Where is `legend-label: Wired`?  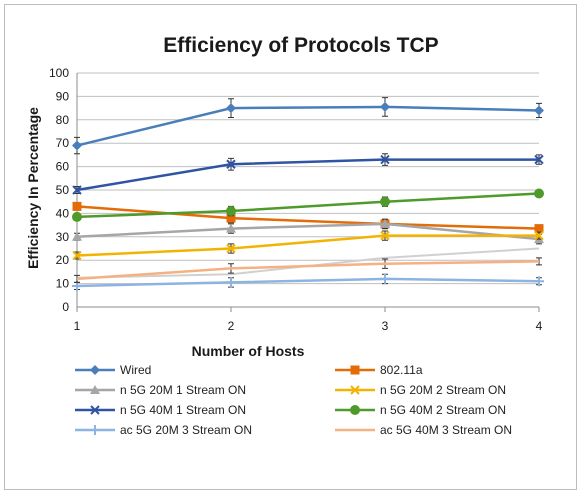 legend-label: Wired is located at coordinates (135, 370).